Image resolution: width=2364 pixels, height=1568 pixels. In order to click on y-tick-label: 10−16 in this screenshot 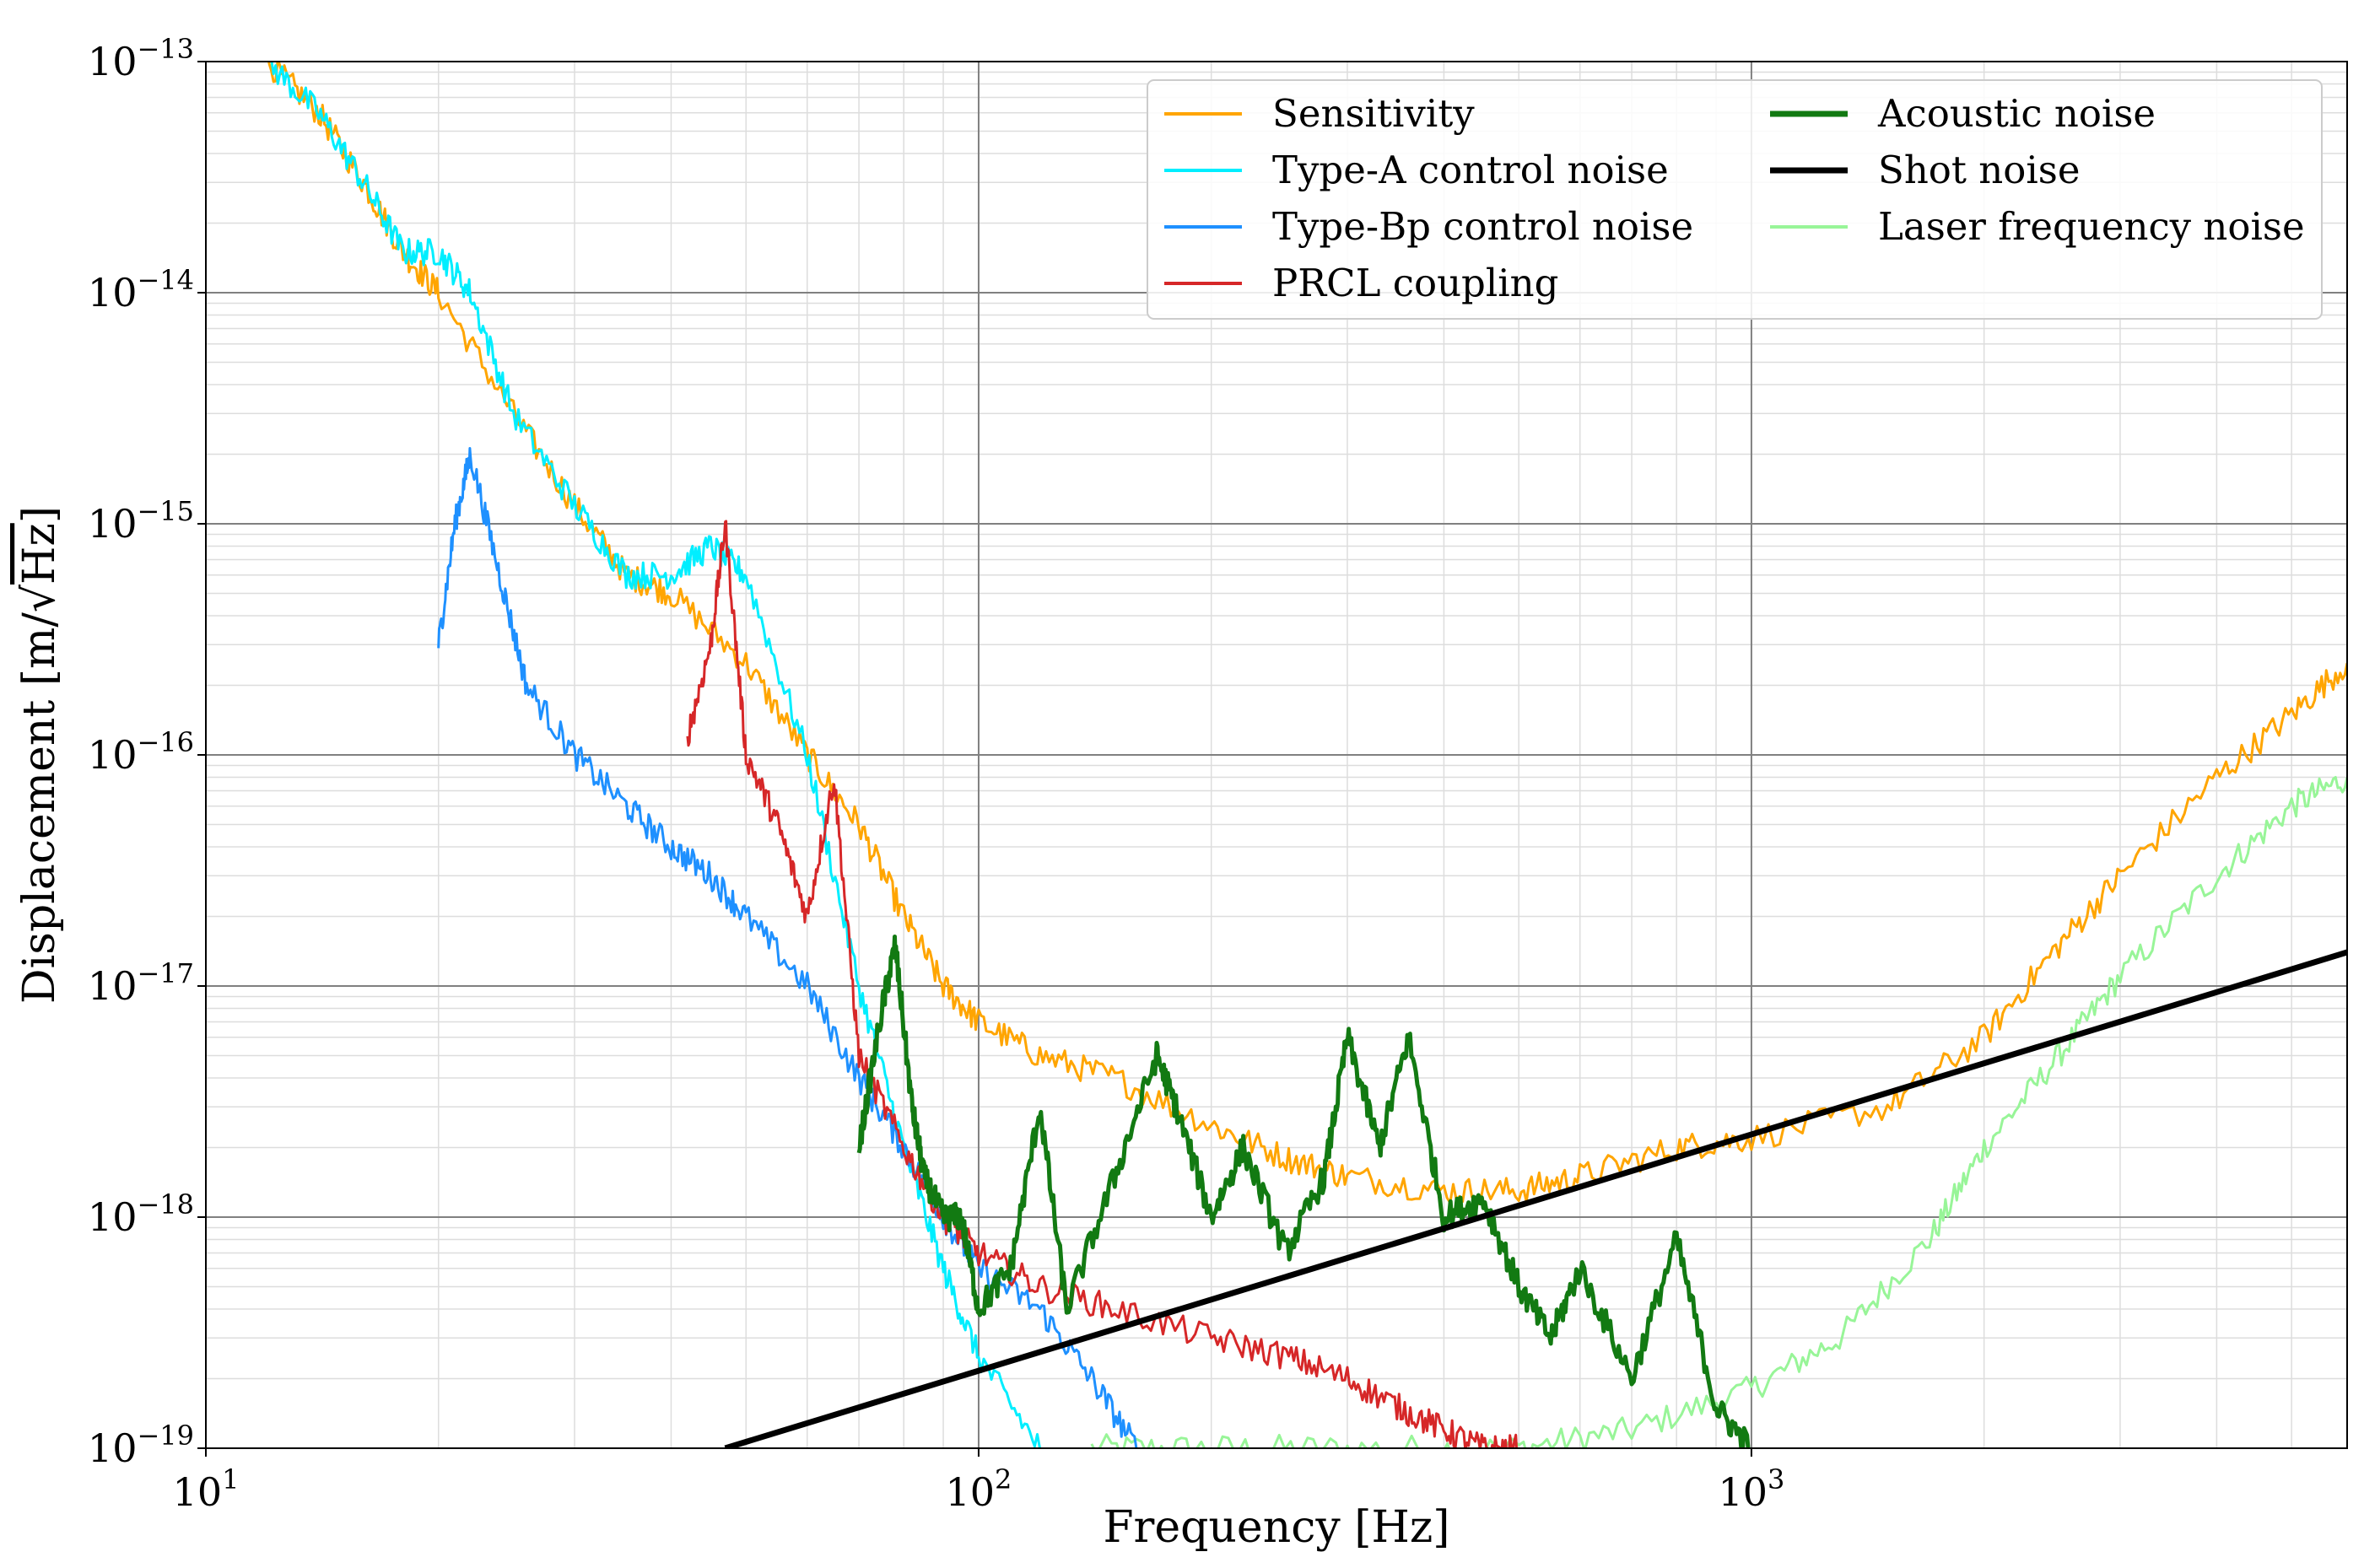, I will do `click(141, 752)`.